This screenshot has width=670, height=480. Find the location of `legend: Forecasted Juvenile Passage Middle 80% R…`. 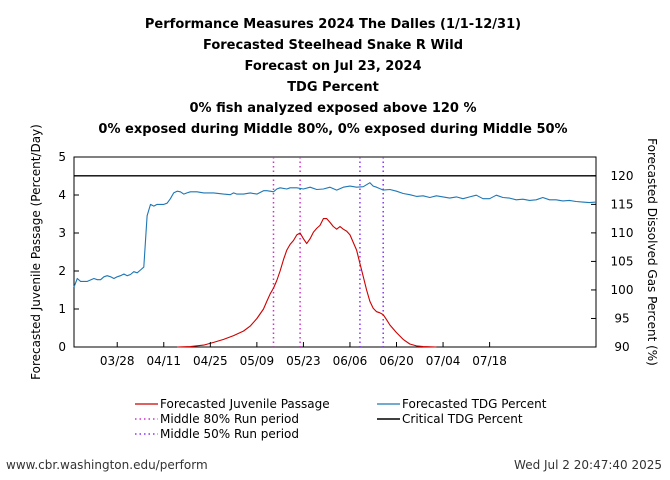

legend: Forecasted Juvenile Passage Middle 80% R… is located at coordinates (341, 419).